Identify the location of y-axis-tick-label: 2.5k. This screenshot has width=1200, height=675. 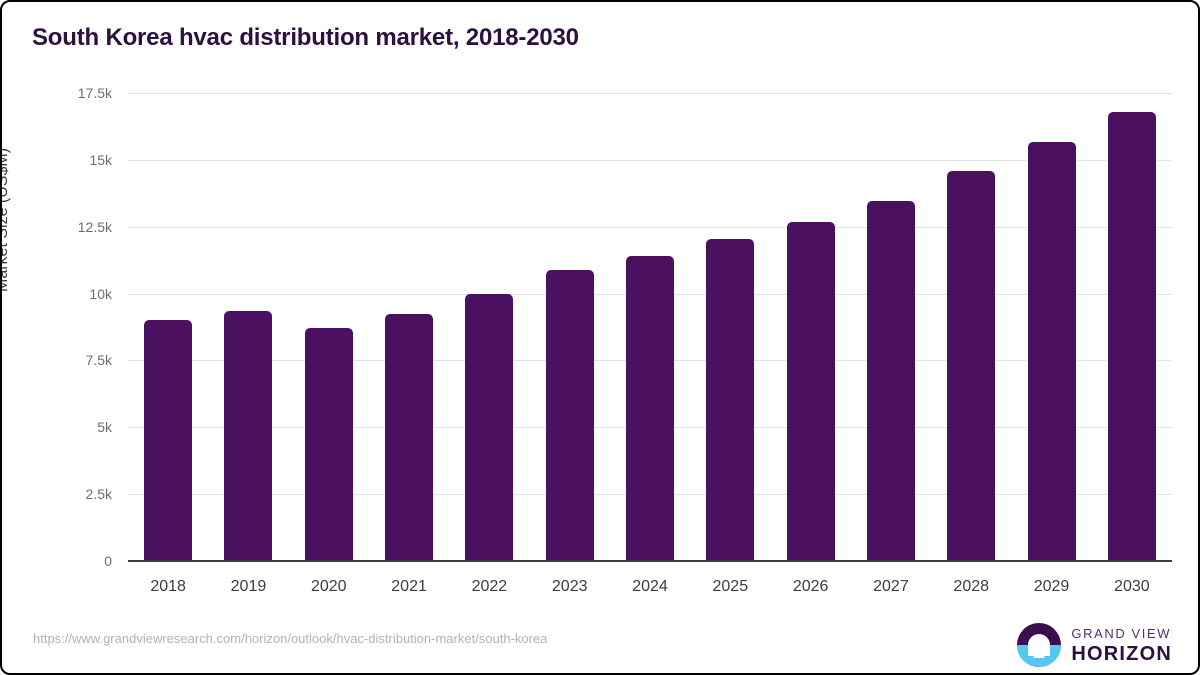
(98, 494).